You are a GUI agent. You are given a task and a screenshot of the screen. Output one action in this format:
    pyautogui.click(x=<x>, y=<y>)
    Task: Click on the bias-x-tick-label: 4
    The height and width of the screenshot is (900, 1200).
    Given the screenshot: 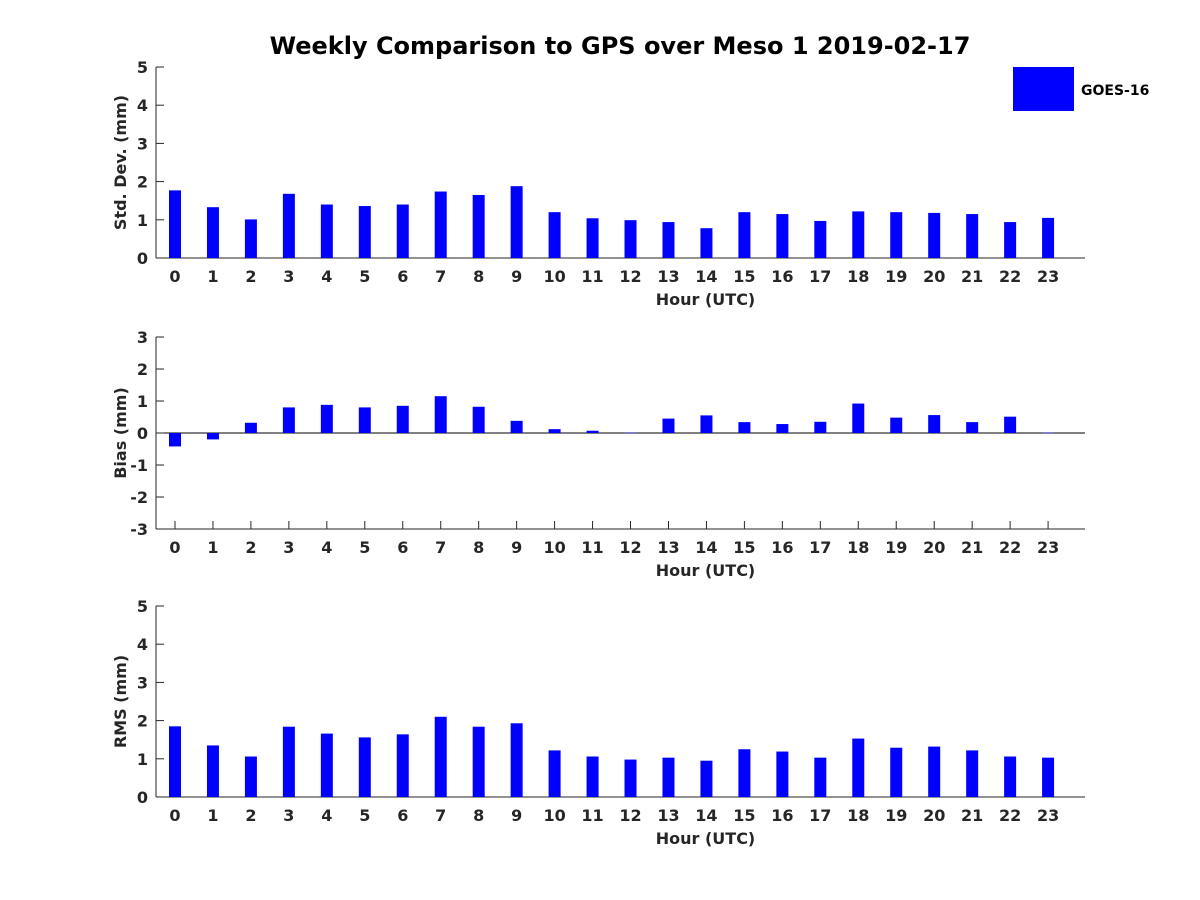 What is the action you would take?
    pyautogui.click(x=326, y=547)
    